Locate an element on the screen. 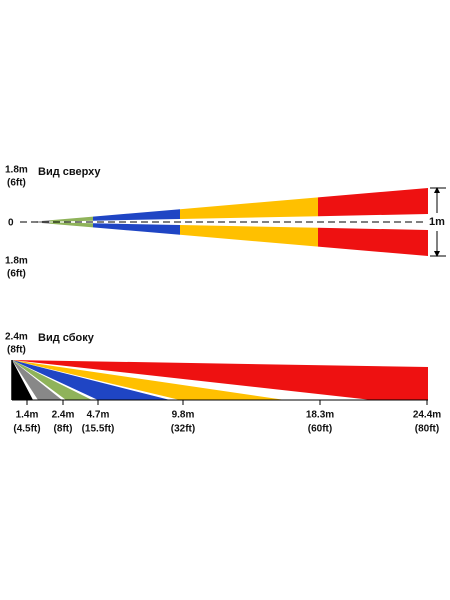  distance-metric: 18.3m is located at coordinates (320, 415).